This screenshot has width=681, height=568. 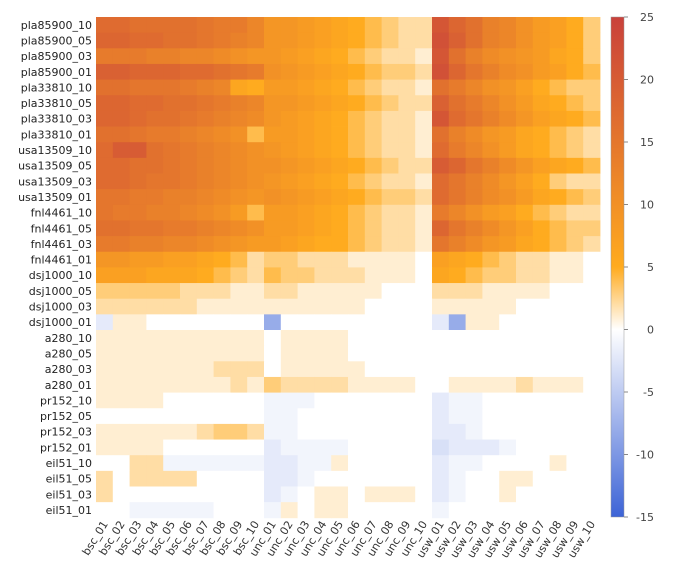 What do you see at coordinates (617, 267) in the screenshot?
I see `colorbar-gradient` at bounding box center [617, 267].